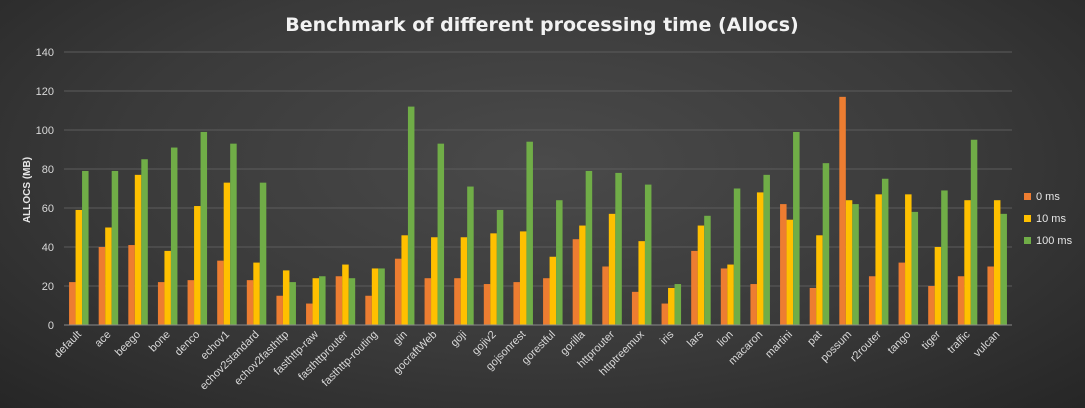 The width and height of the screenshot is (1085, 408). What do you see at coordinates (368, 310) in the screenshot?
I see `bar-fasthttp-routing-0ms` at bounding box center [368, 310].